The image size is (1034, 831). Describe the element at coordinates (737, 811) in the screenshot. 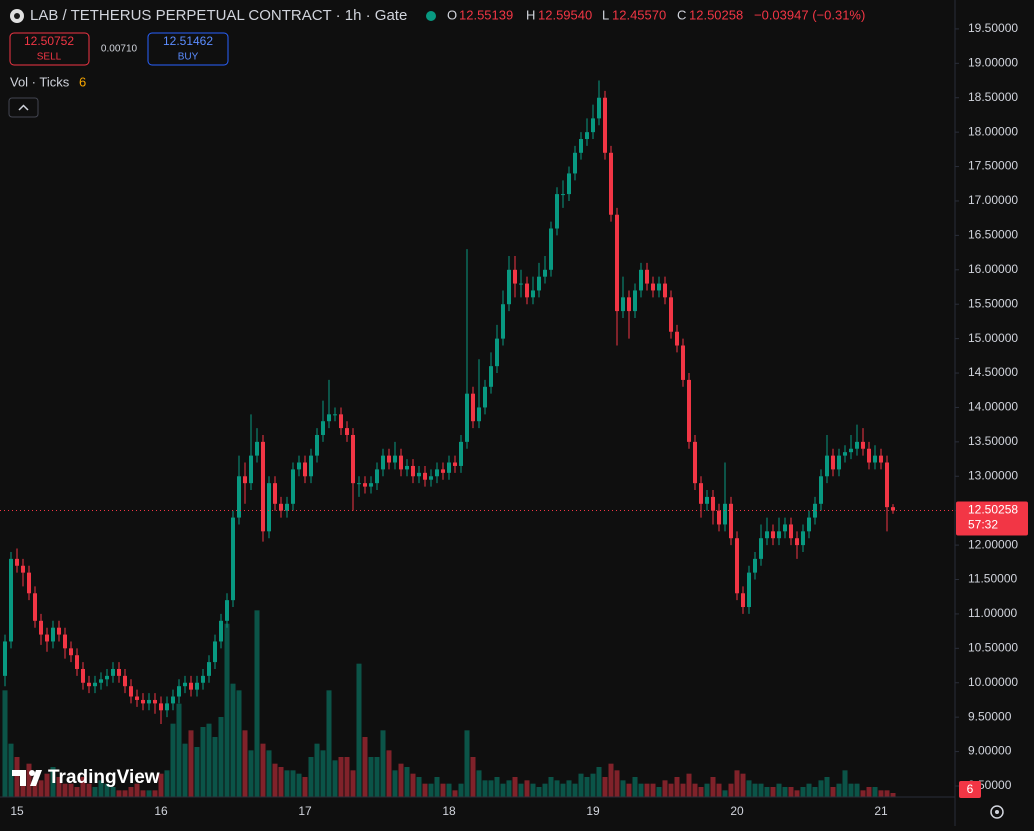

I see `x-tick-label: 20` at that location.